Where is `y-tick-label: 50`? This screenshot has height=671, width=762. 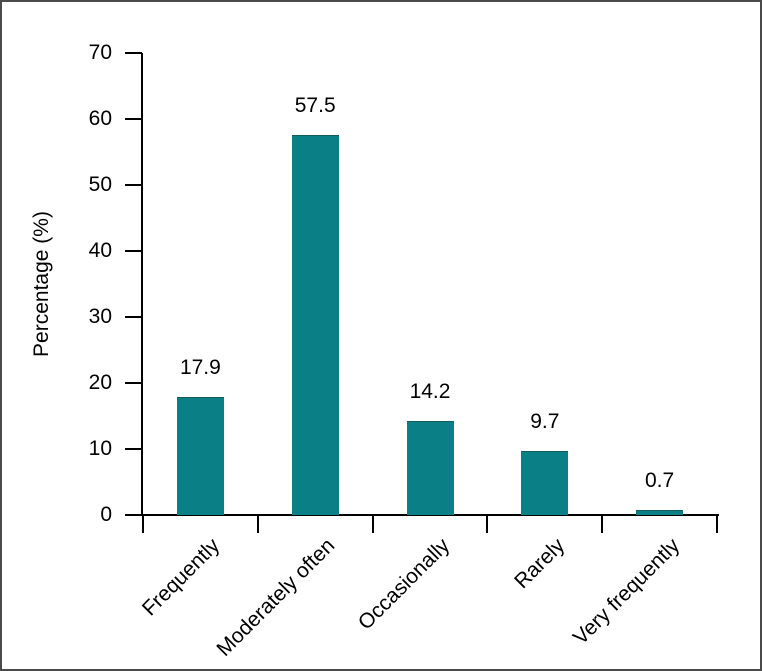
y-tick-label: 50 is located at coordinates (100, 184).